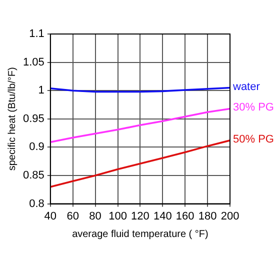 The image size is (280, 280). What do you see at coordinates (253, 108) in the screenshot?
I see `series-label: 30% PG` at bounding box center [253, 108].